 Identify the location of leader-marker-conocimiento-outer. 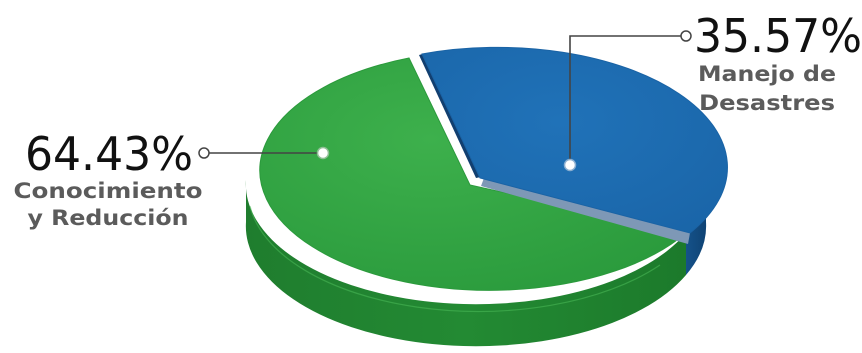
(204, 153).